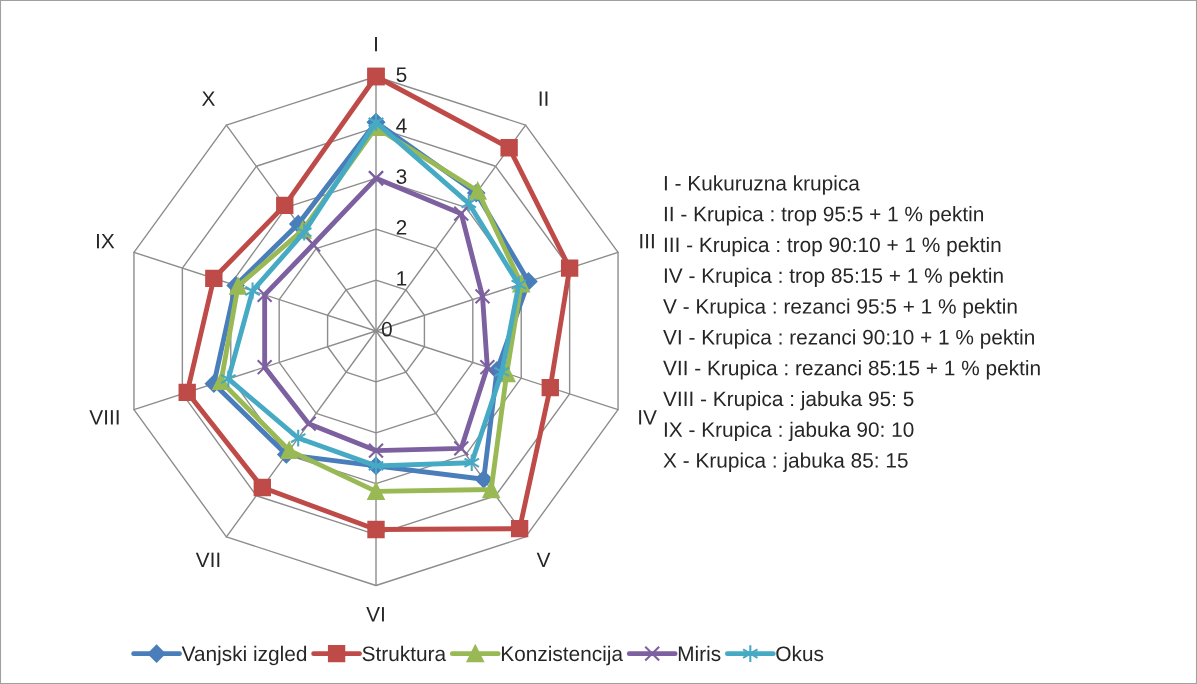 The height and width of the screenshot is (684, 1197). What do you see at coordinates (404, 653) in the screenshot?
I see `legend-label: Struktura` at bounding box center [404, 653].